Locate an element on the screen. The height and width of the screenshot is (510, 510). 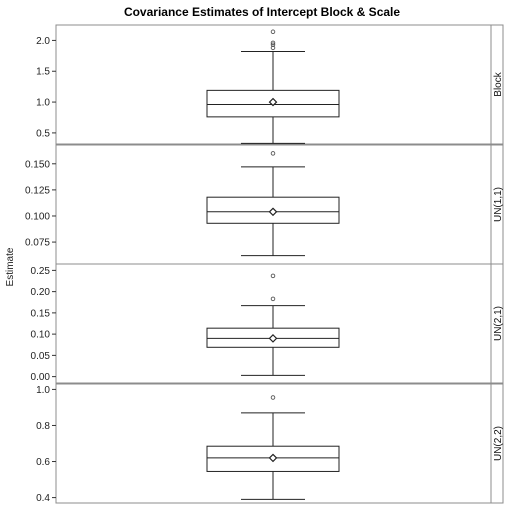
y-tick-label: 0.00 is located at coordinates (41, 377).